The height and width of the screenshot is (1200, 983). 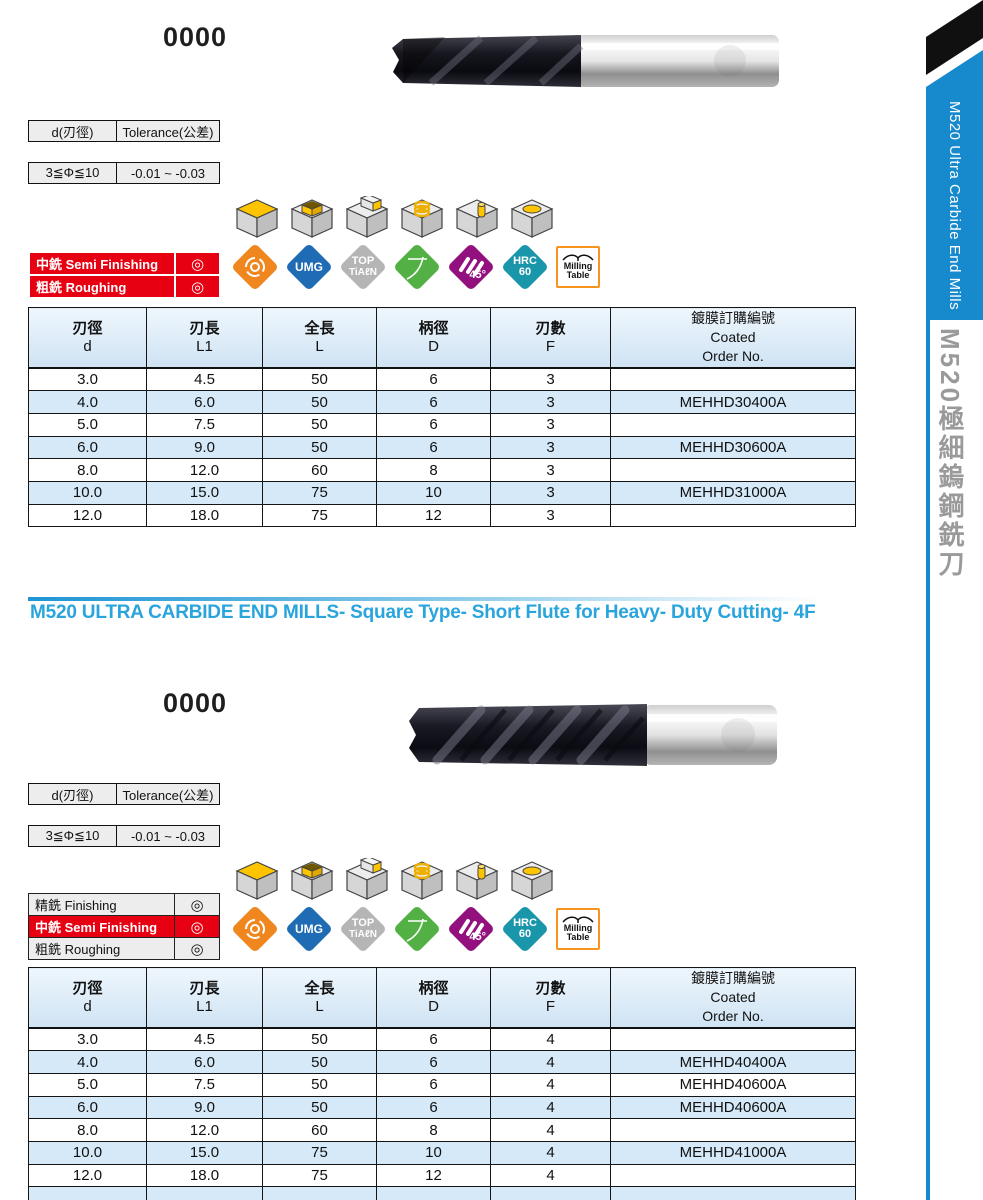 What do you see at coordinates (442, 1193) in the screenshot?
I see `table-row` at bounding box center [442, 1193].